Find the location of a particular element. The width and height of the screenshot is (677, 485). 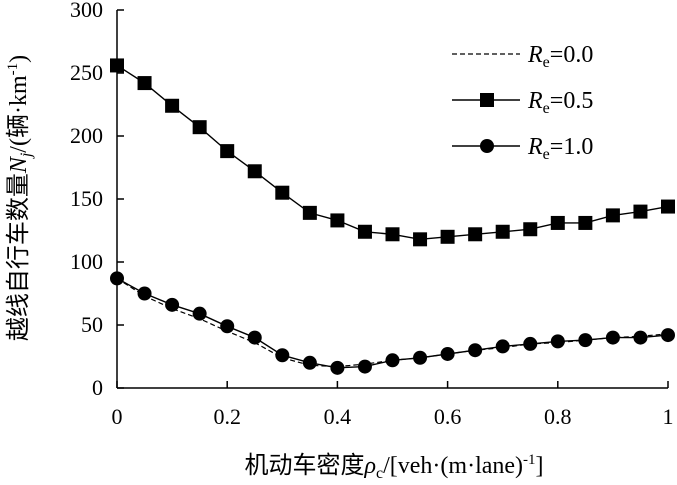

legend: Re=0.0 Re=0.5 Re=1.0 is located at coordinates (522, 102).